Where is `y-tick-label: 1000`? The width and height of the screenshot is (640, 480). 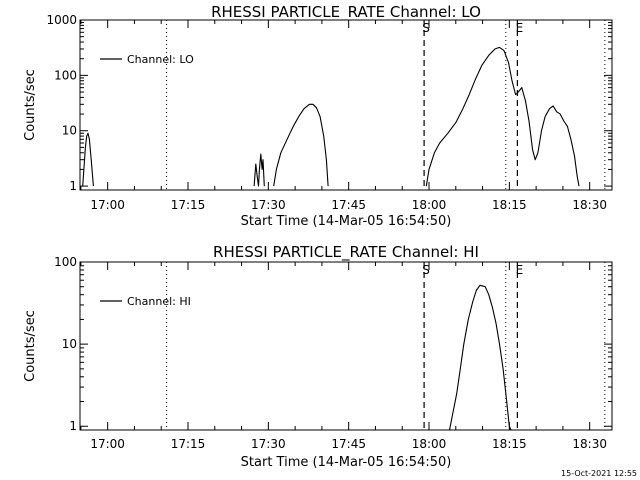 y-tick-label: 1000 is located at coordinates (61, 20).